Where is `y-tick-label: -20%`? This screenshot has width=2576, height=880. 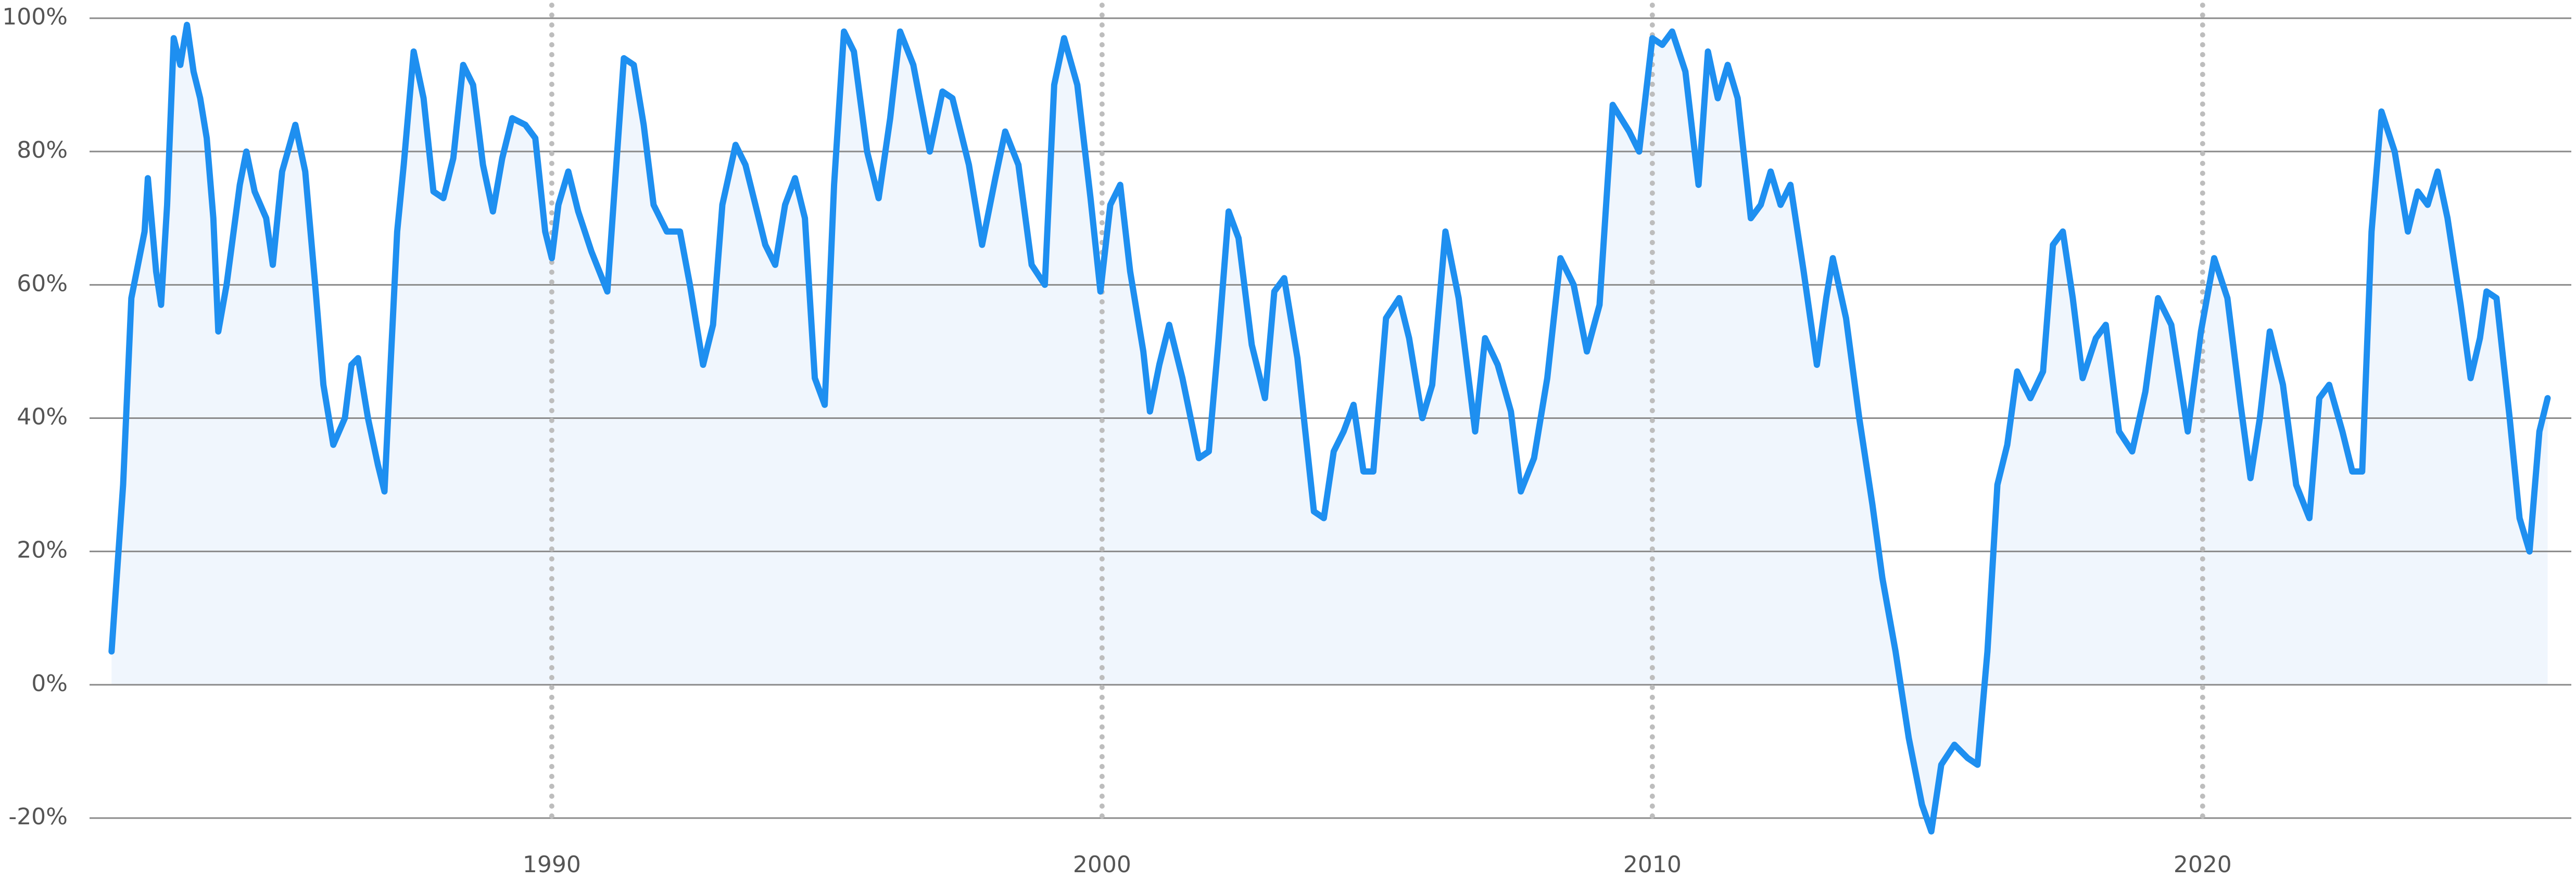
y-tick-label: -20% is located at coordinates (38, 817).